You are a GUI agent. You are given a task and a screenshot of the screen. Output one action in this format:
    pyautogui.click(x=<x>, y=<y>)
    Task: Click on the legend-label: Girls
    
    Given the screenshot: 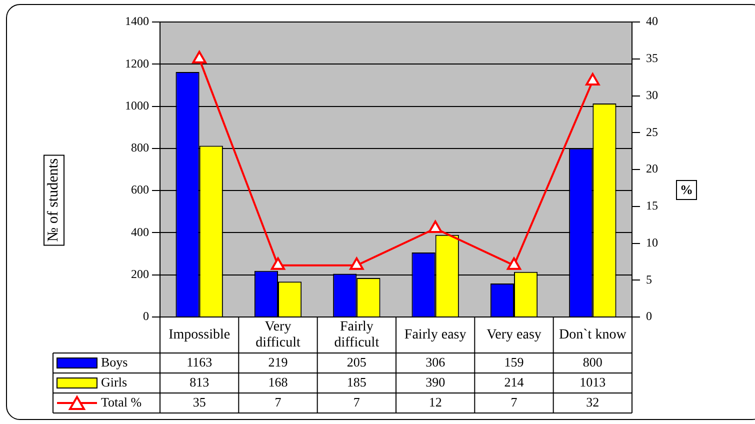 What is the action you would take?
    pyautogui.click(x=114, y=382)
    